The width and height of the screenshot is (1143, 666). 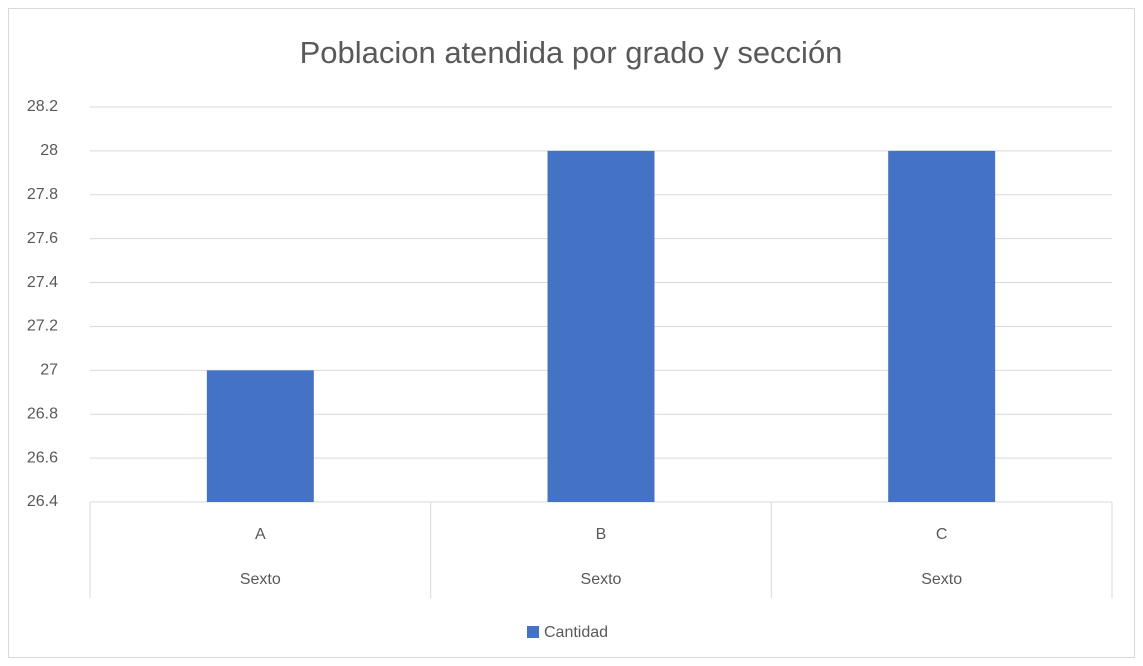 What do you see at coordinates (42, 238) in the screenshot?
I see `y-tick-label: 27.6` at bounding box center [42, 238].